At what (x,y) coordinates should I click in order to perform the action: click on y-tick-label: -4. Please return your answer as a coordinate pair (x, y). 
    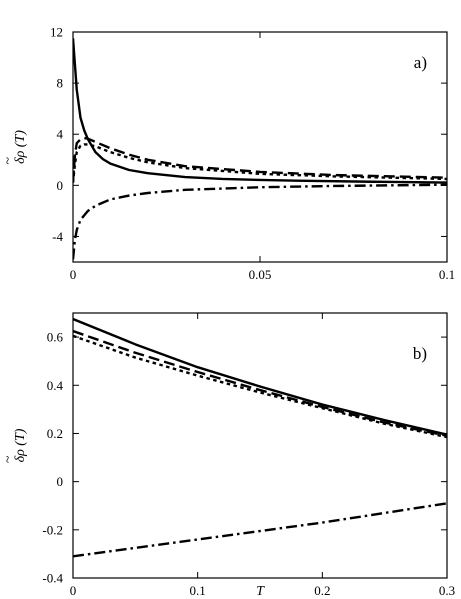
    Looking at the image, I should click on (57, 236).